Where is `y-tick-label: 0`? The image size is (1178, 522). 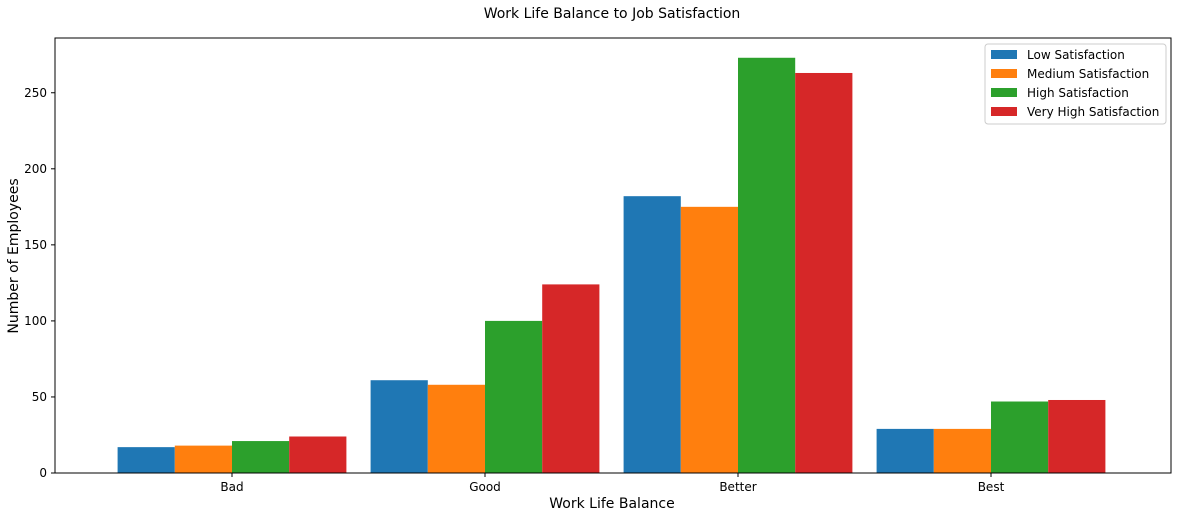 y-tick-label: 0 is located at coordinates (43, 473).